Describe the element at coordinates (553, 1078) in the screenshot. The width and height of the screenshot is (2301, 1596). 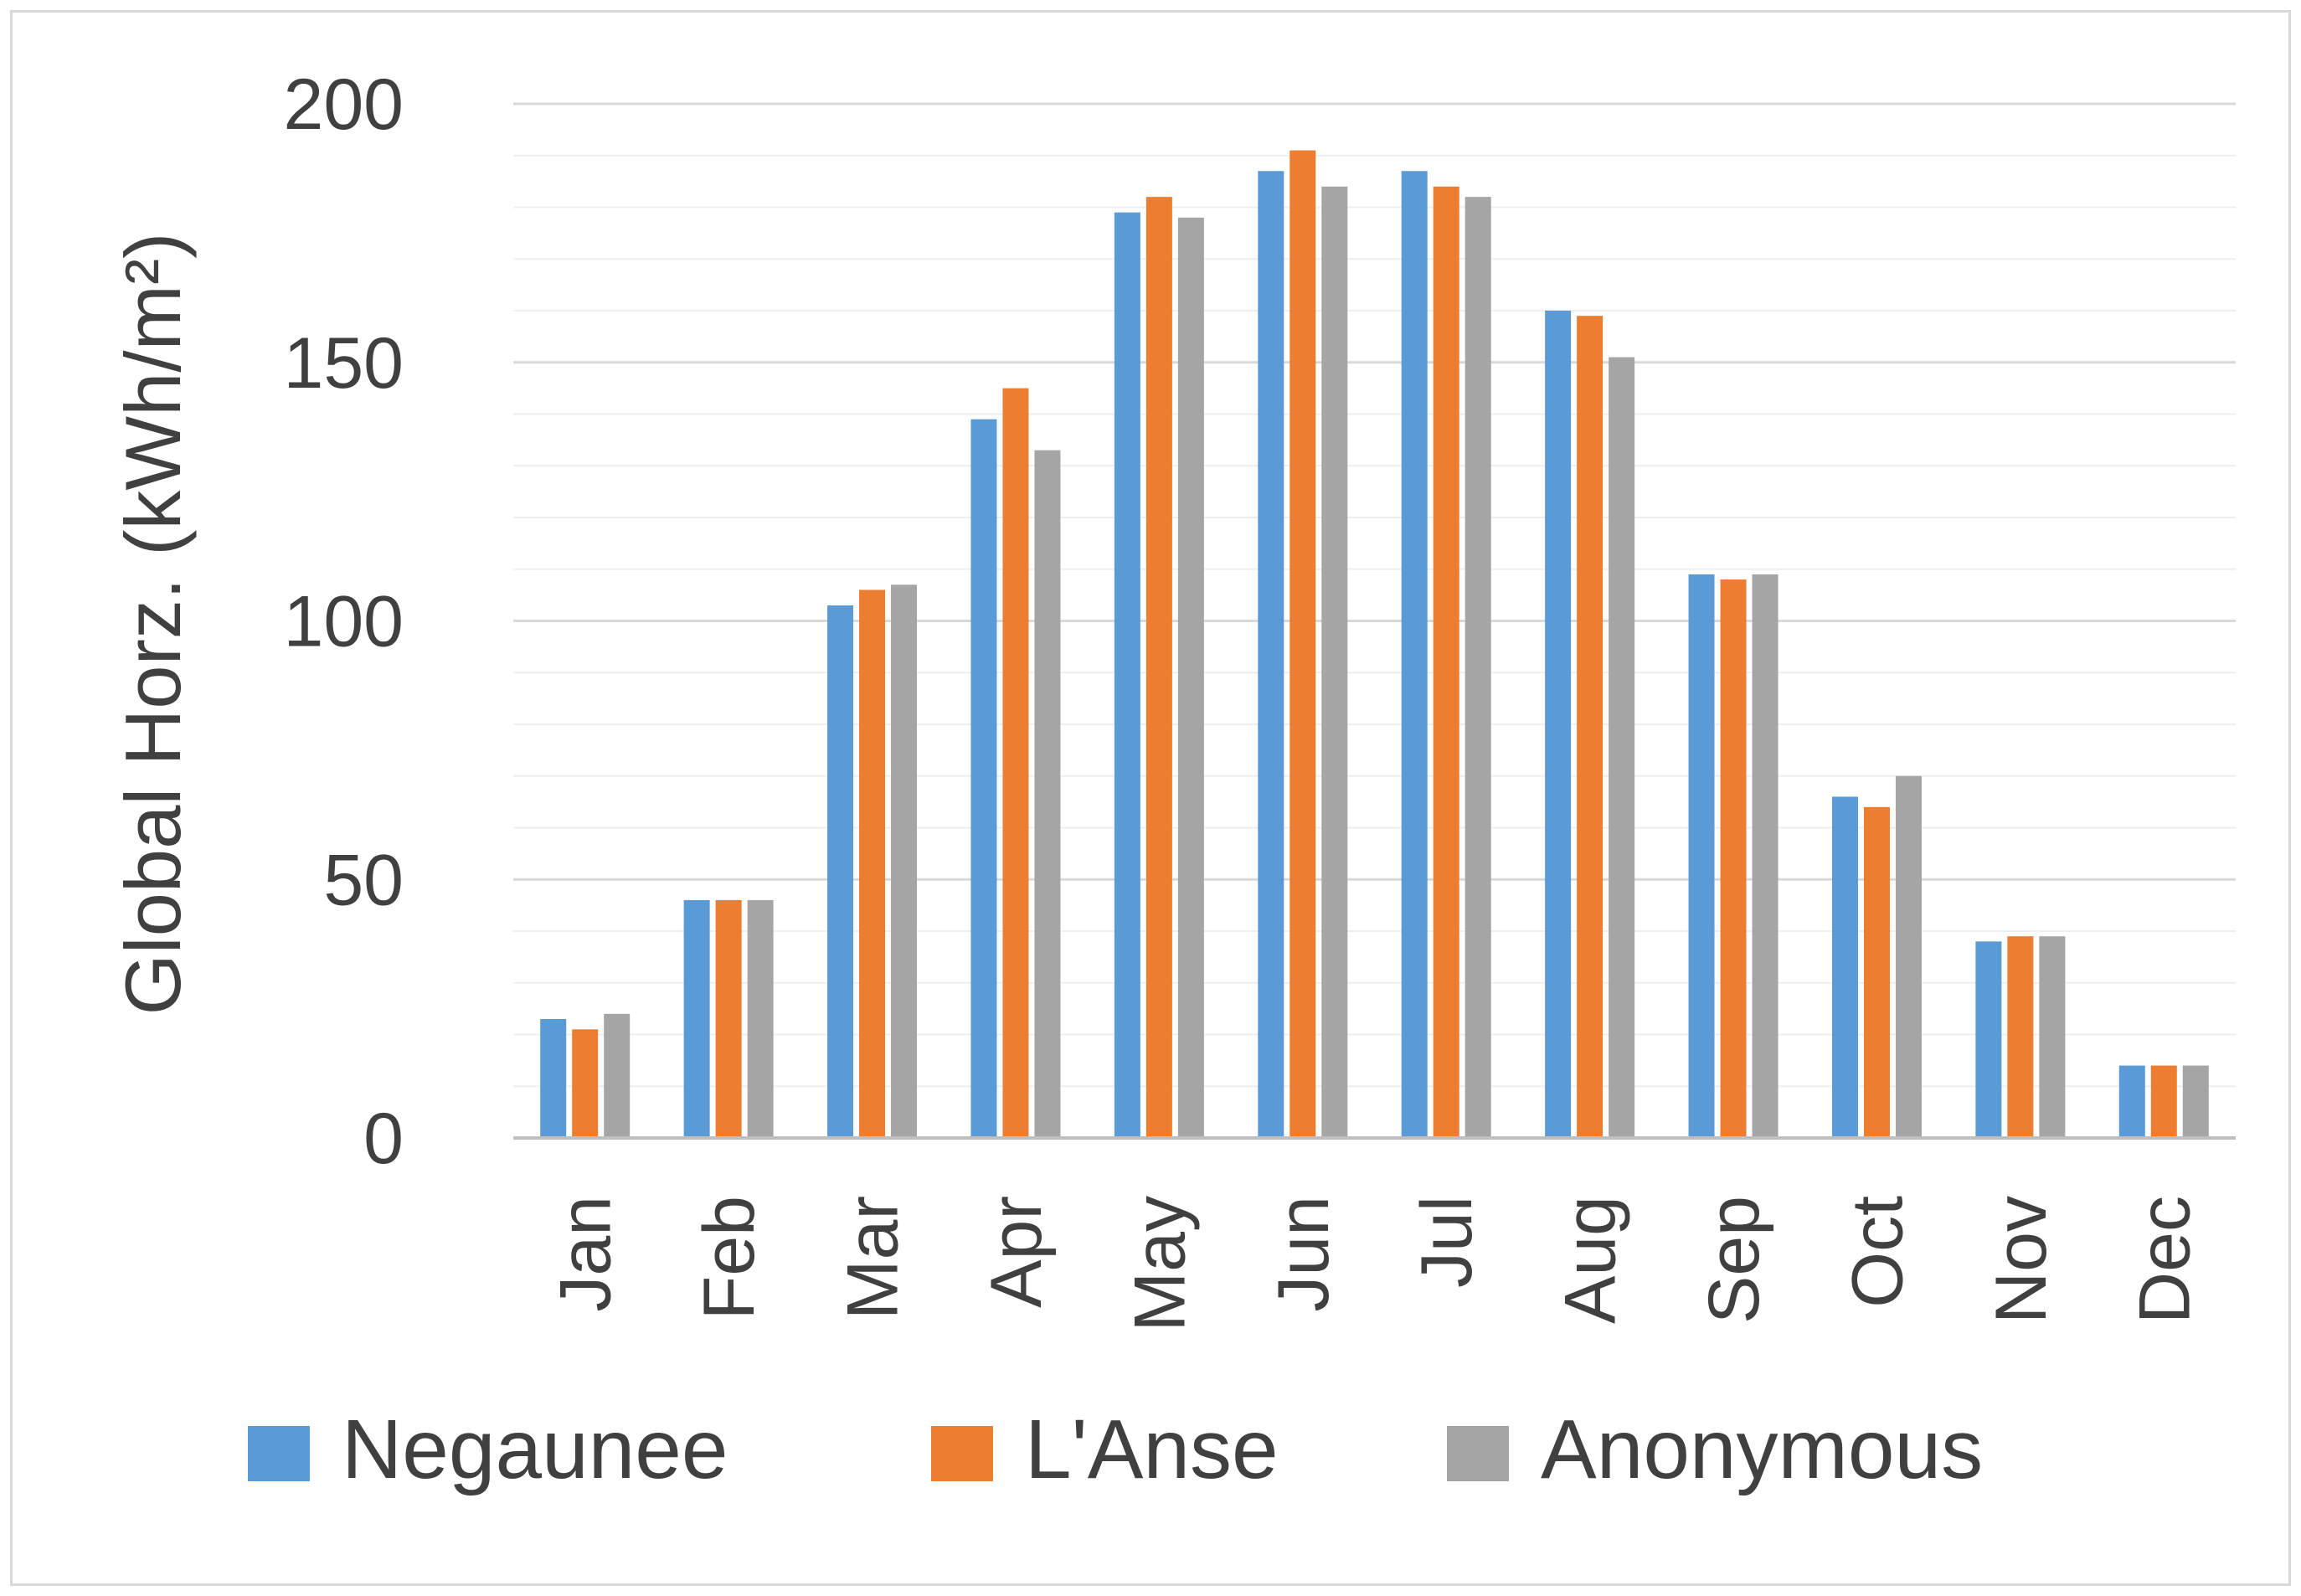
I see `bar-negaunee-jan` at that location.